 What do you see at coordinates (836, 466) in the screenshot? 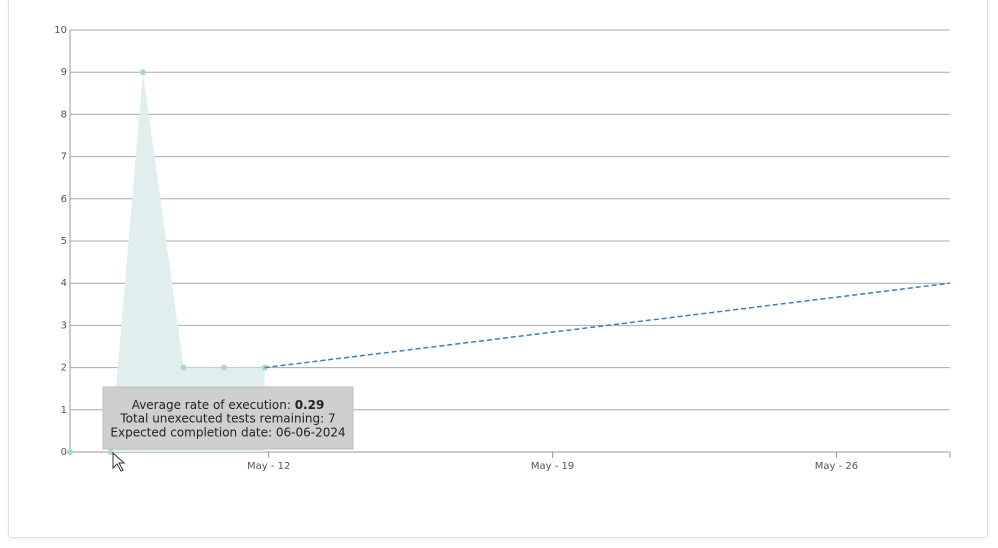
I see `x-tick-label: May - 26` at bounding box center [836, 466].